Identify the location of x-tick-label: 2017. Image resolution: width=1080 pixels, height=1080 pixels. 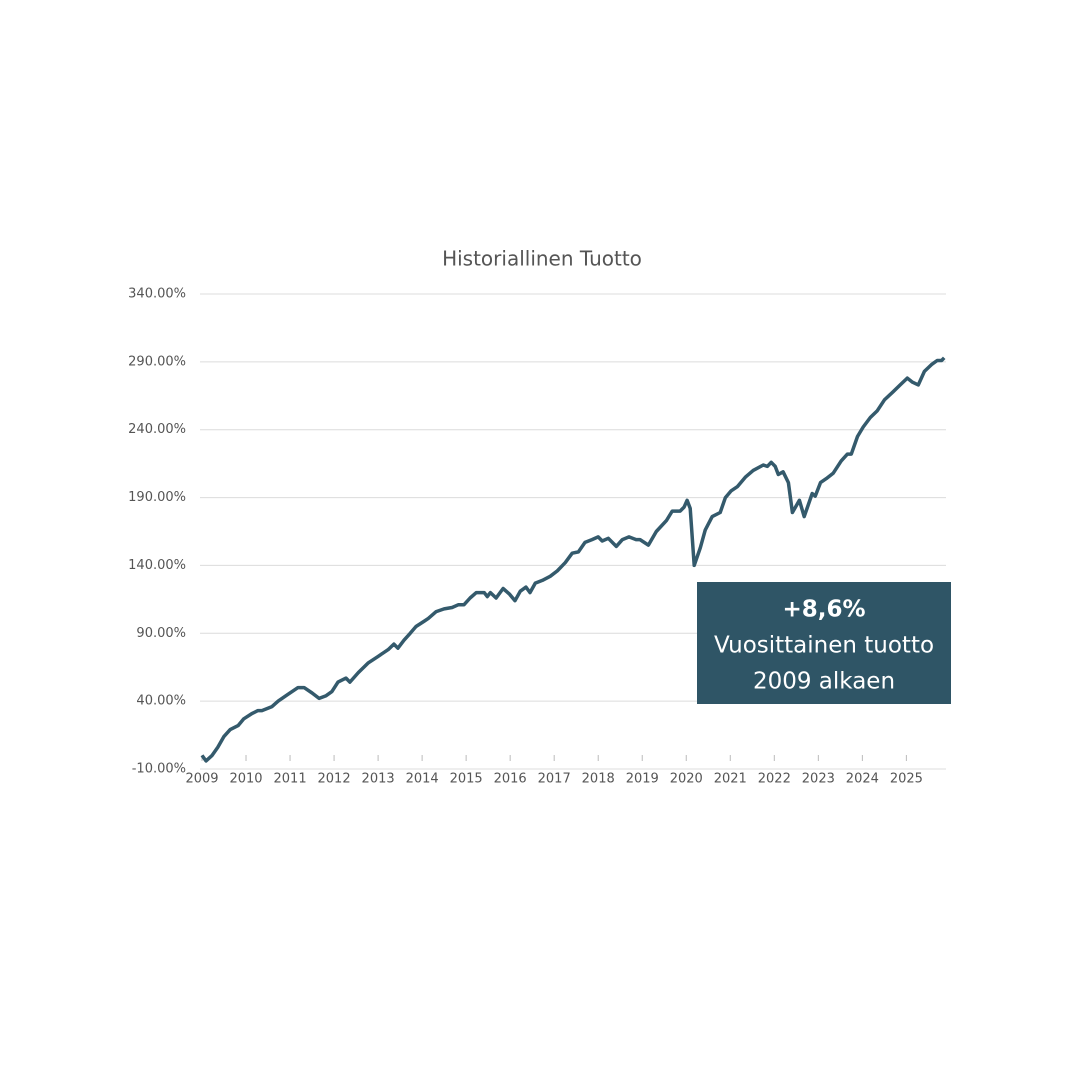
(554, 779).